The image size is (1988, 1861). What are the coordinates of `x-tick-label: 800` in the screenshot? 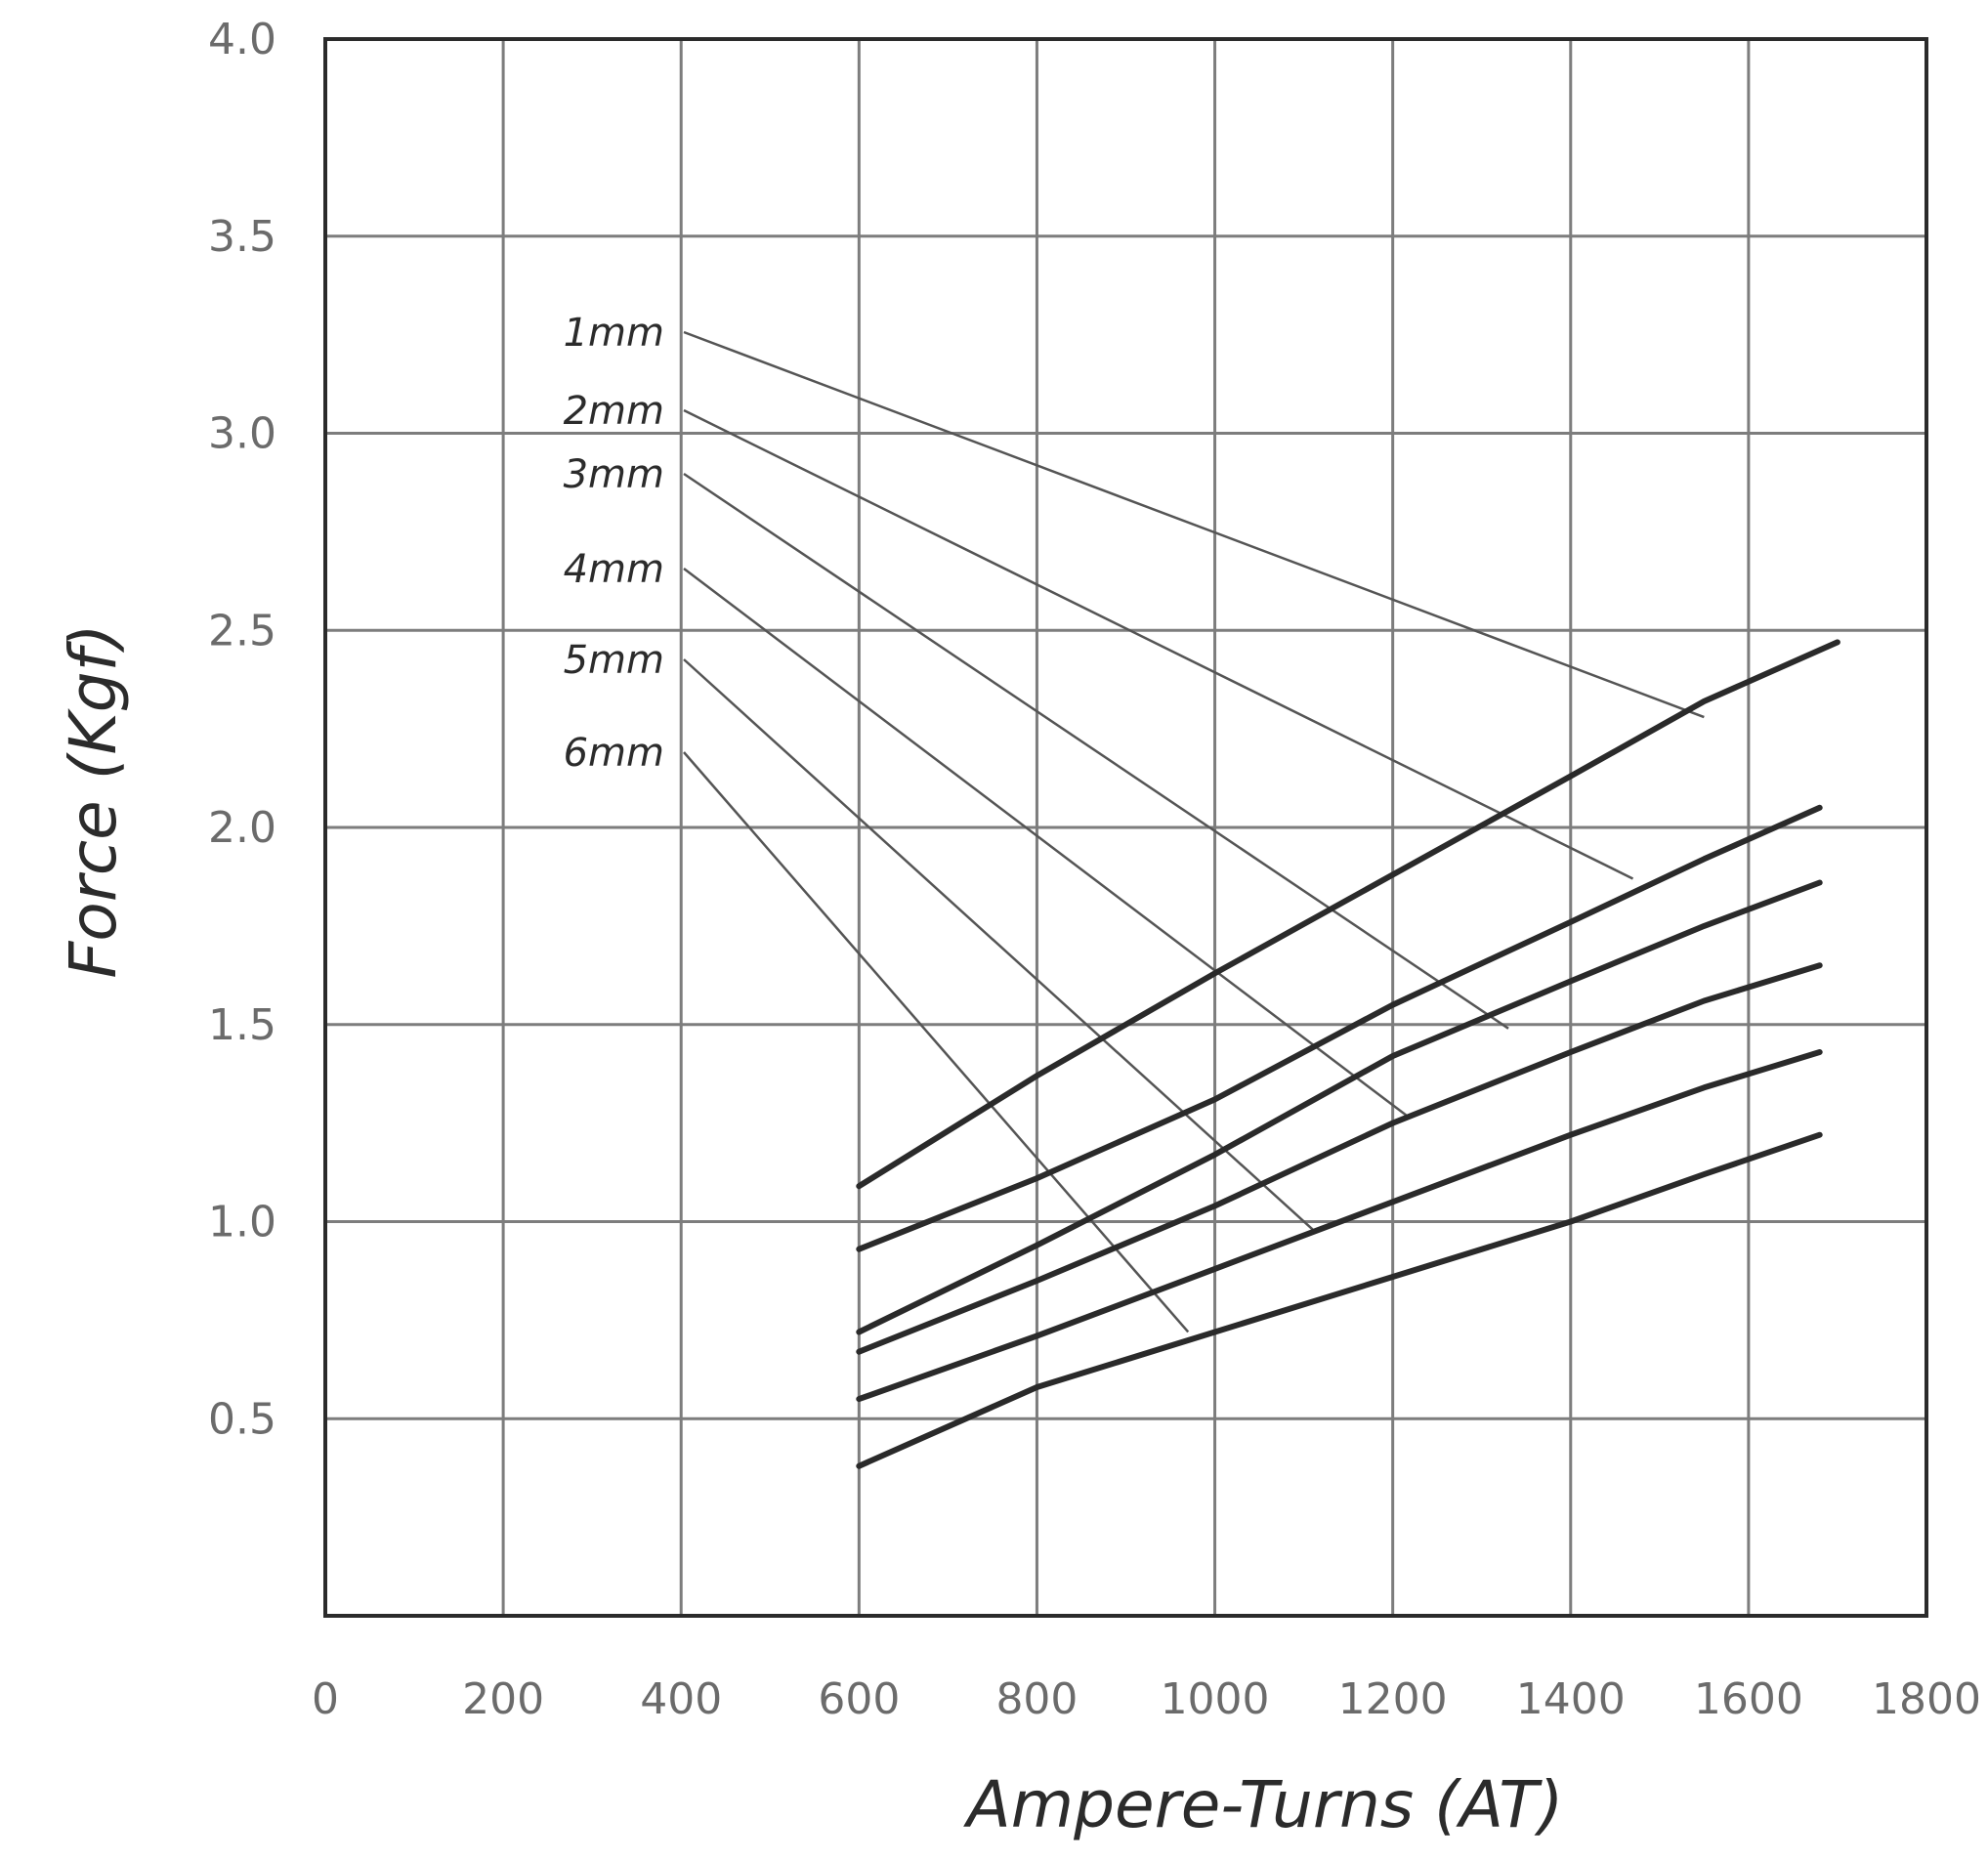 It's located at (1036, 1699).